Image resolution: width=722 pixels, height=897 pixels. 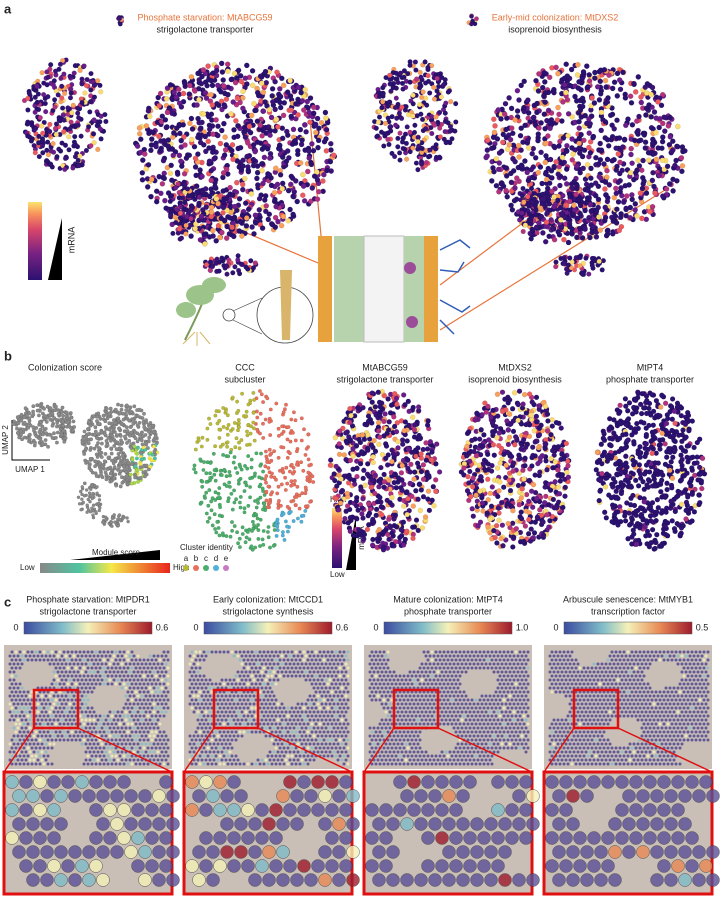 I want to click on legend-title: Cluster identity, so click(x=206, y=547).